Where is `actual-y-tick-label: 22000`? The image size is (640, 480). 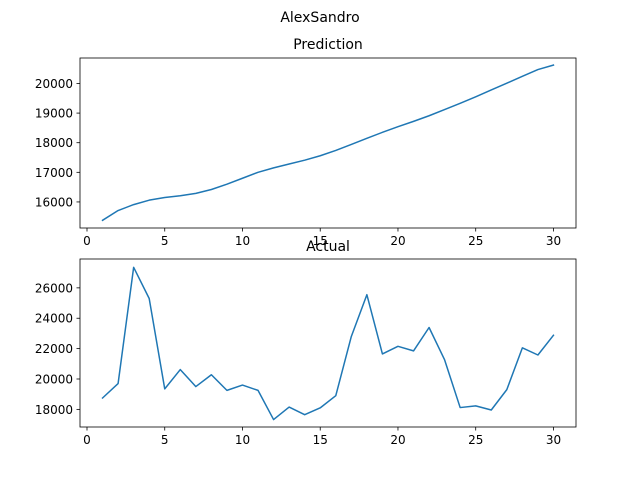 actual-y-tick-label: 22000 is located at coordinates (54, 349).